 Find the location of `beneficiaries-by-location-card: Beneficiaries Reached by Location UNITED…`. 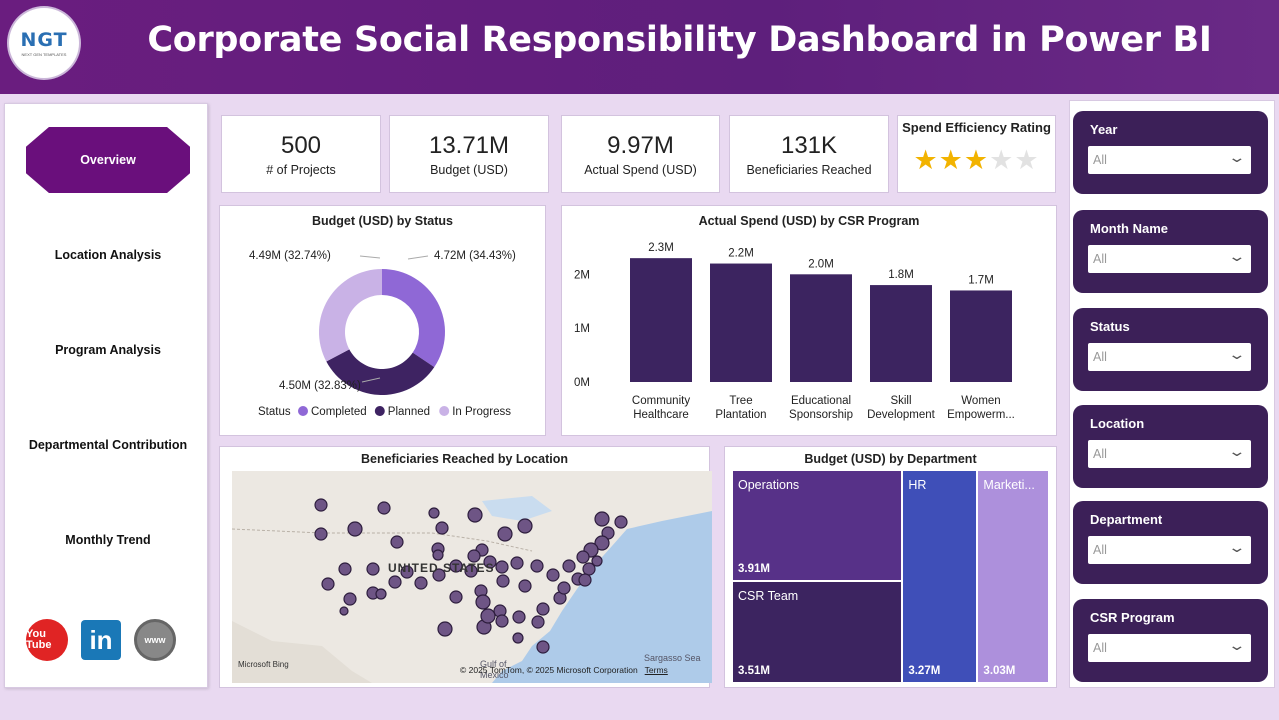

beneficiaries-by-location-card: Beneficiaries Reached by Location UNITED… is located at coordinates (465, 567).